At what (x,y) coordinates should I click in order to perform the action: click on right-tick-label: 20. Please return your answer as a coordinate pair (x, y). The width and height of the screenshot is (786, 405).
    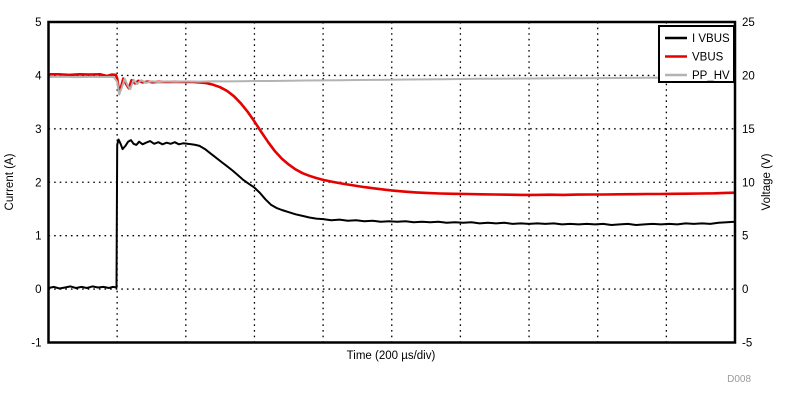
    Looking at the image, I should click on (748, 76).